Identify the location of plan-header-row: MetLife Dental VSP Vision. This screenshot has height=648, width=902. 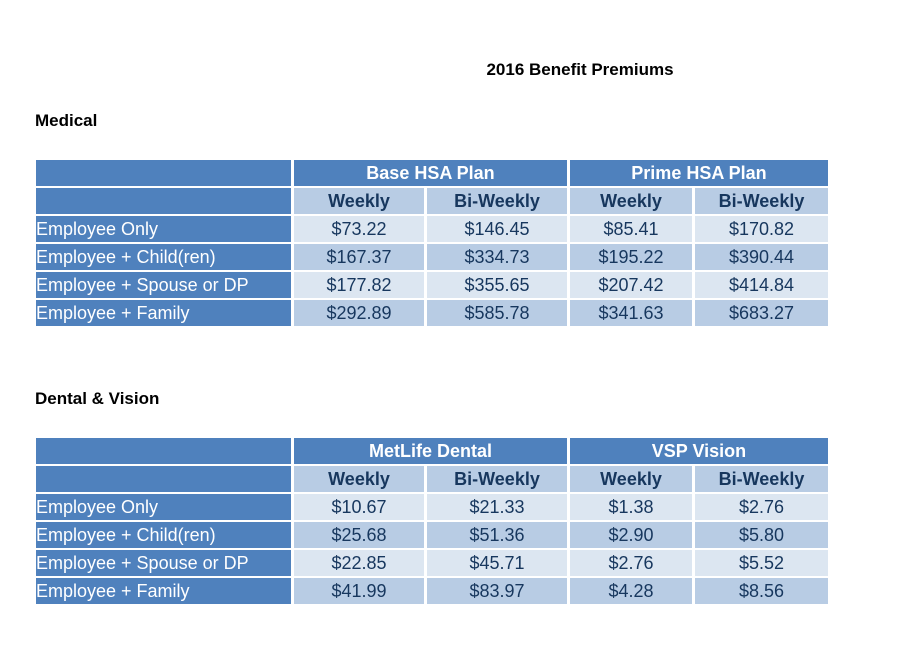
(432, 451).